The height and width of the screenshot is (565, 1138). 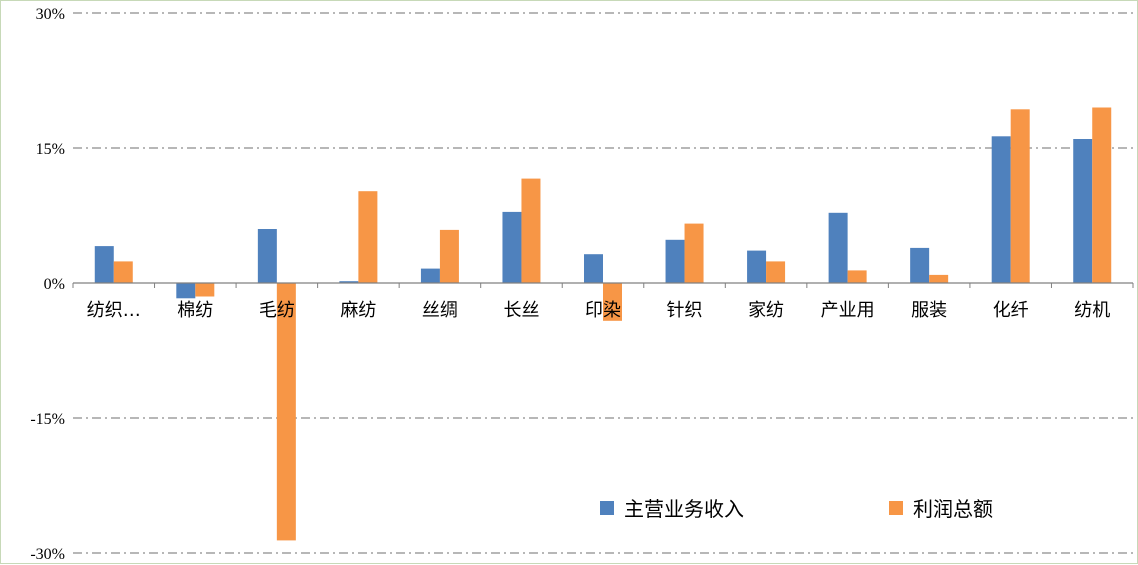 I want to click on y-axis-tick-labels: 30% 15% 0% -15% -30%, so click(x=47, y=284).